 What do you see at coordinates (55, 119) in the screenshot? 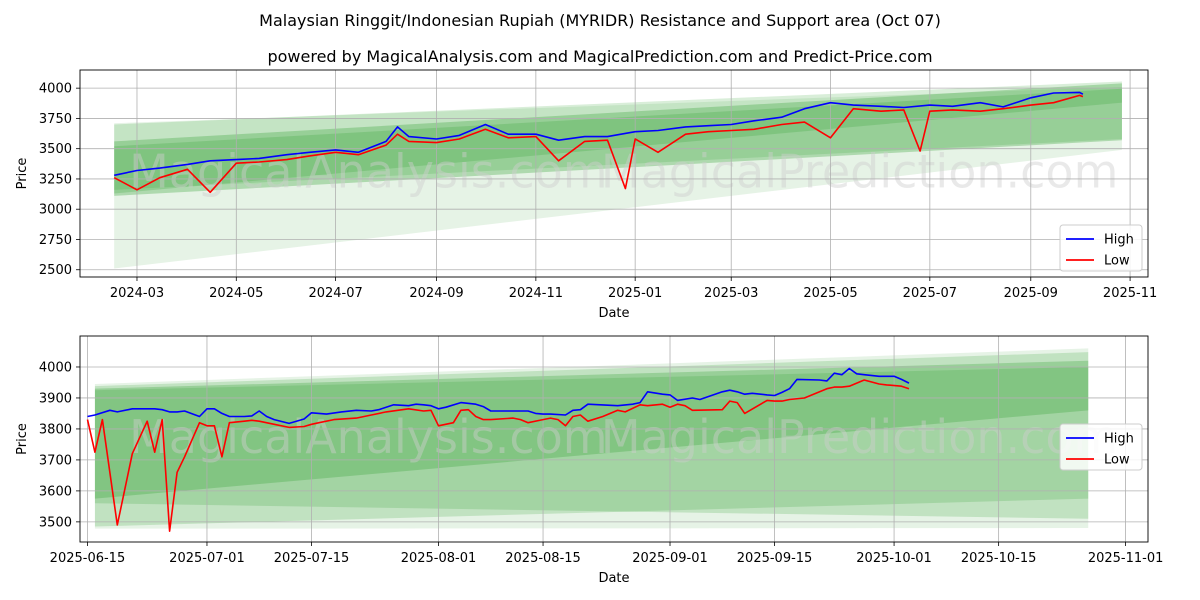
I see `y-tick-label: 3750` at bounding box center [55, 119].